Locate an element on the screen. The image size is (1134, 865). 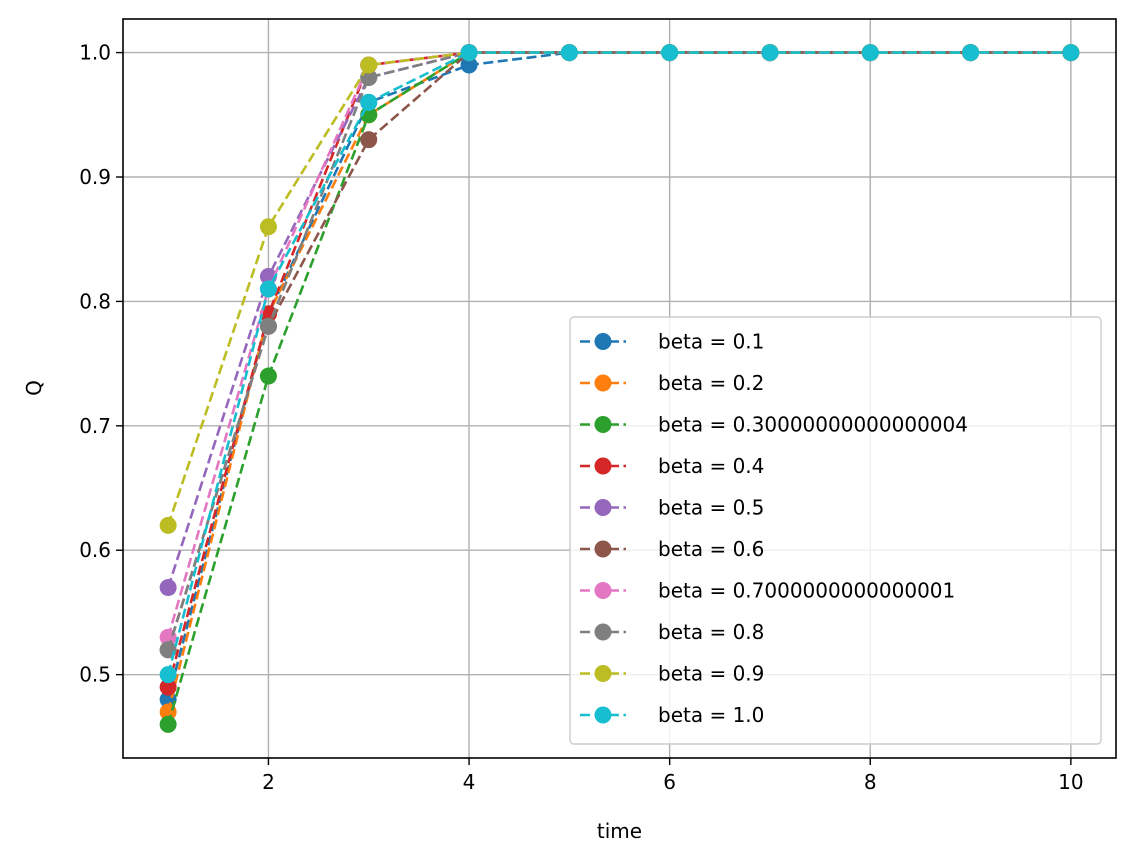
legend-entry: beta = 0.8 is located at coordinates (672, 632).